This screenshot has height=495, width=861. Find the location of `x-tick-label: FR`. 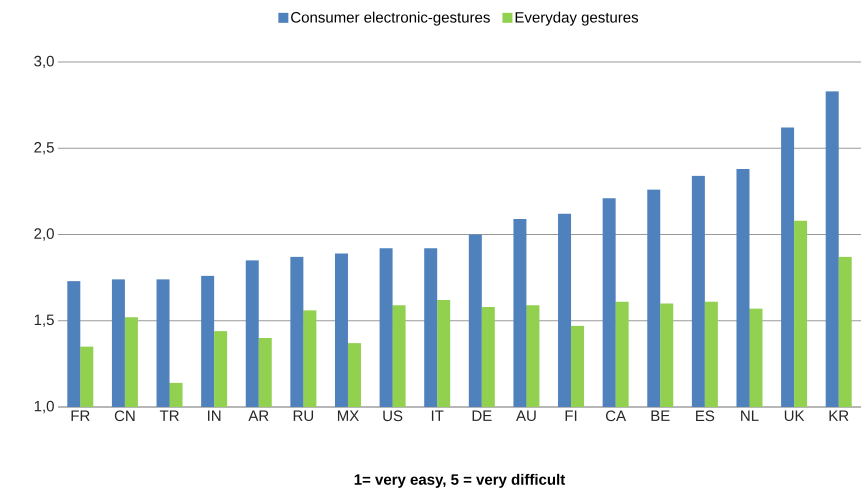

x-tick-label: FR is located at coordinates (81, 415).